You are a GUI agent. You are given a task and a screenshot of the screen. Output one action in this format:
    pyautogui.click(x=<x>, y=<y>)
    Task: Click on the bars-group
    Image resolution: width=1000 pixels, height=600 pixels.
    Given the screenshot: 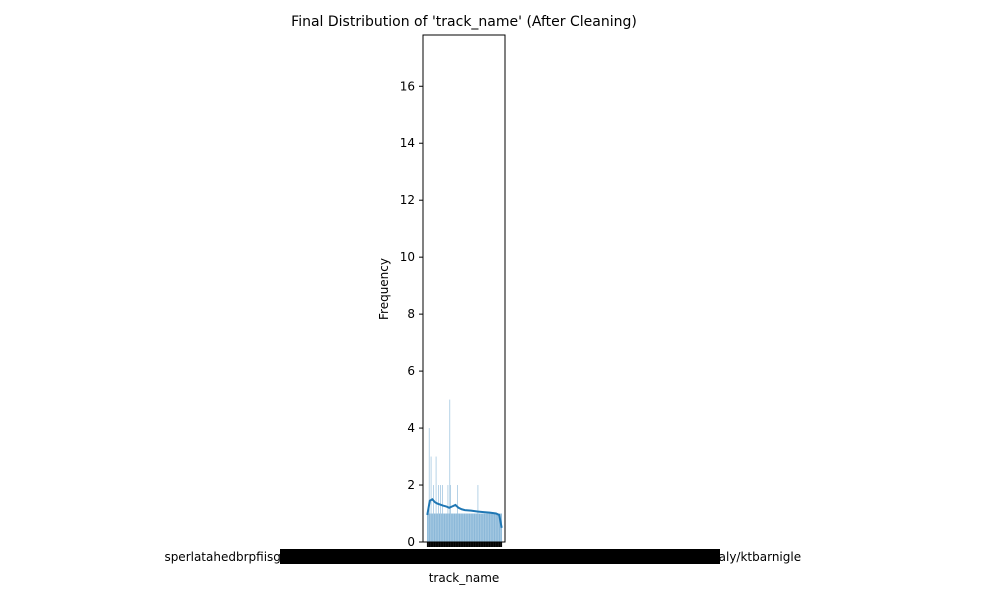 What is the action you would take?
    pyautogui.click(x=464, y=470)
    